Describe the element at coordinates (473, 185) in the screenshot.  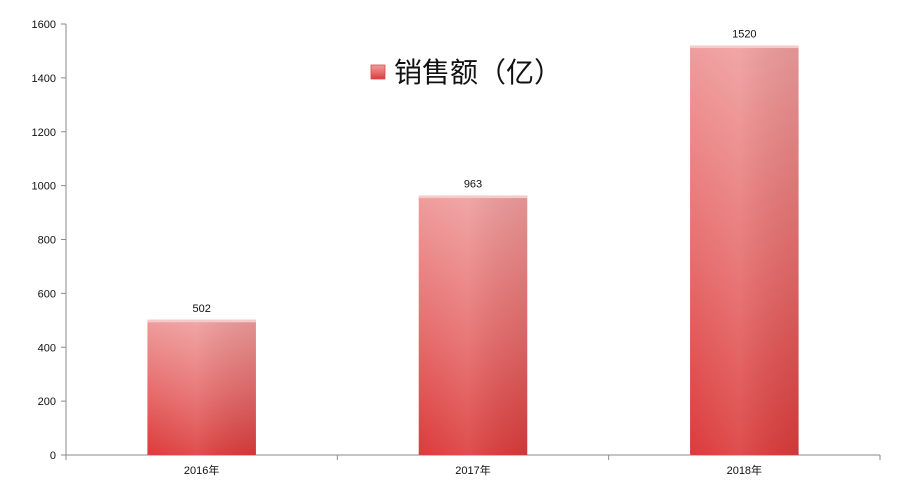
I see `data-label: 963` at that location.